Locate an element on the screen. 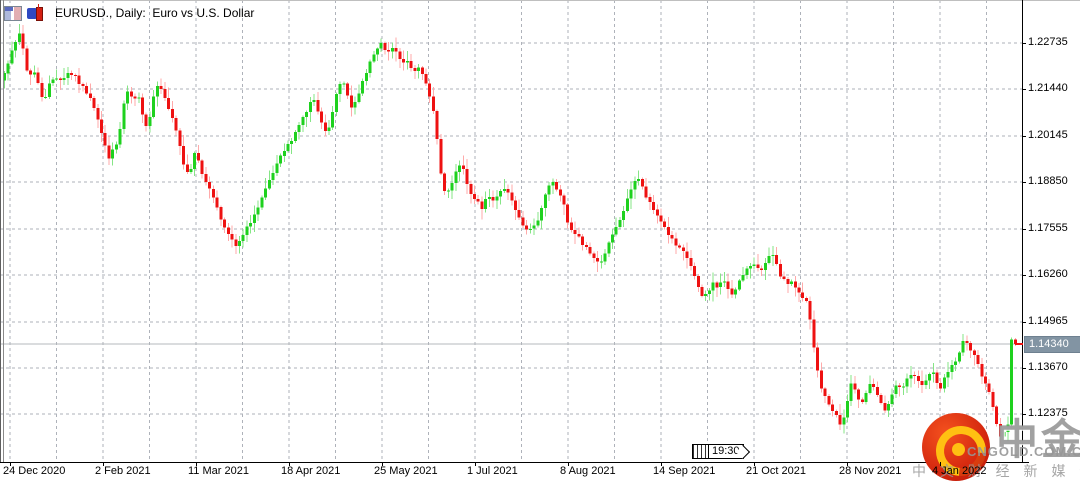  candle-countdown: 19:30 is located at coordinates (721, 452).